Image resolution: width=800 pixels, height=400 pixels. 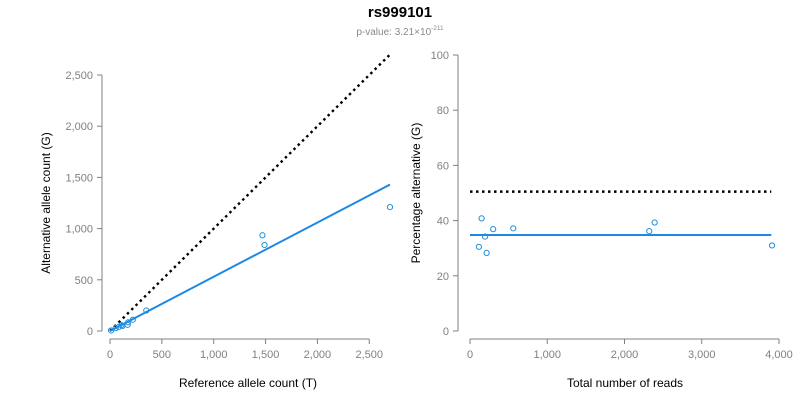 What do you see at coordinates (79, 127) in the screenshot?
I see `y-tick-label: 2,000` at bounding box center [79, 127].